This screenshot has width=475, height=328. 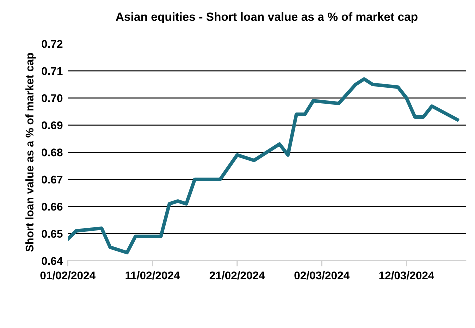 What do you see at coordinates (153, 275) in the screenshot?
I see `x-tick-label: 11/02/2024` at bounding box center [153, 275].